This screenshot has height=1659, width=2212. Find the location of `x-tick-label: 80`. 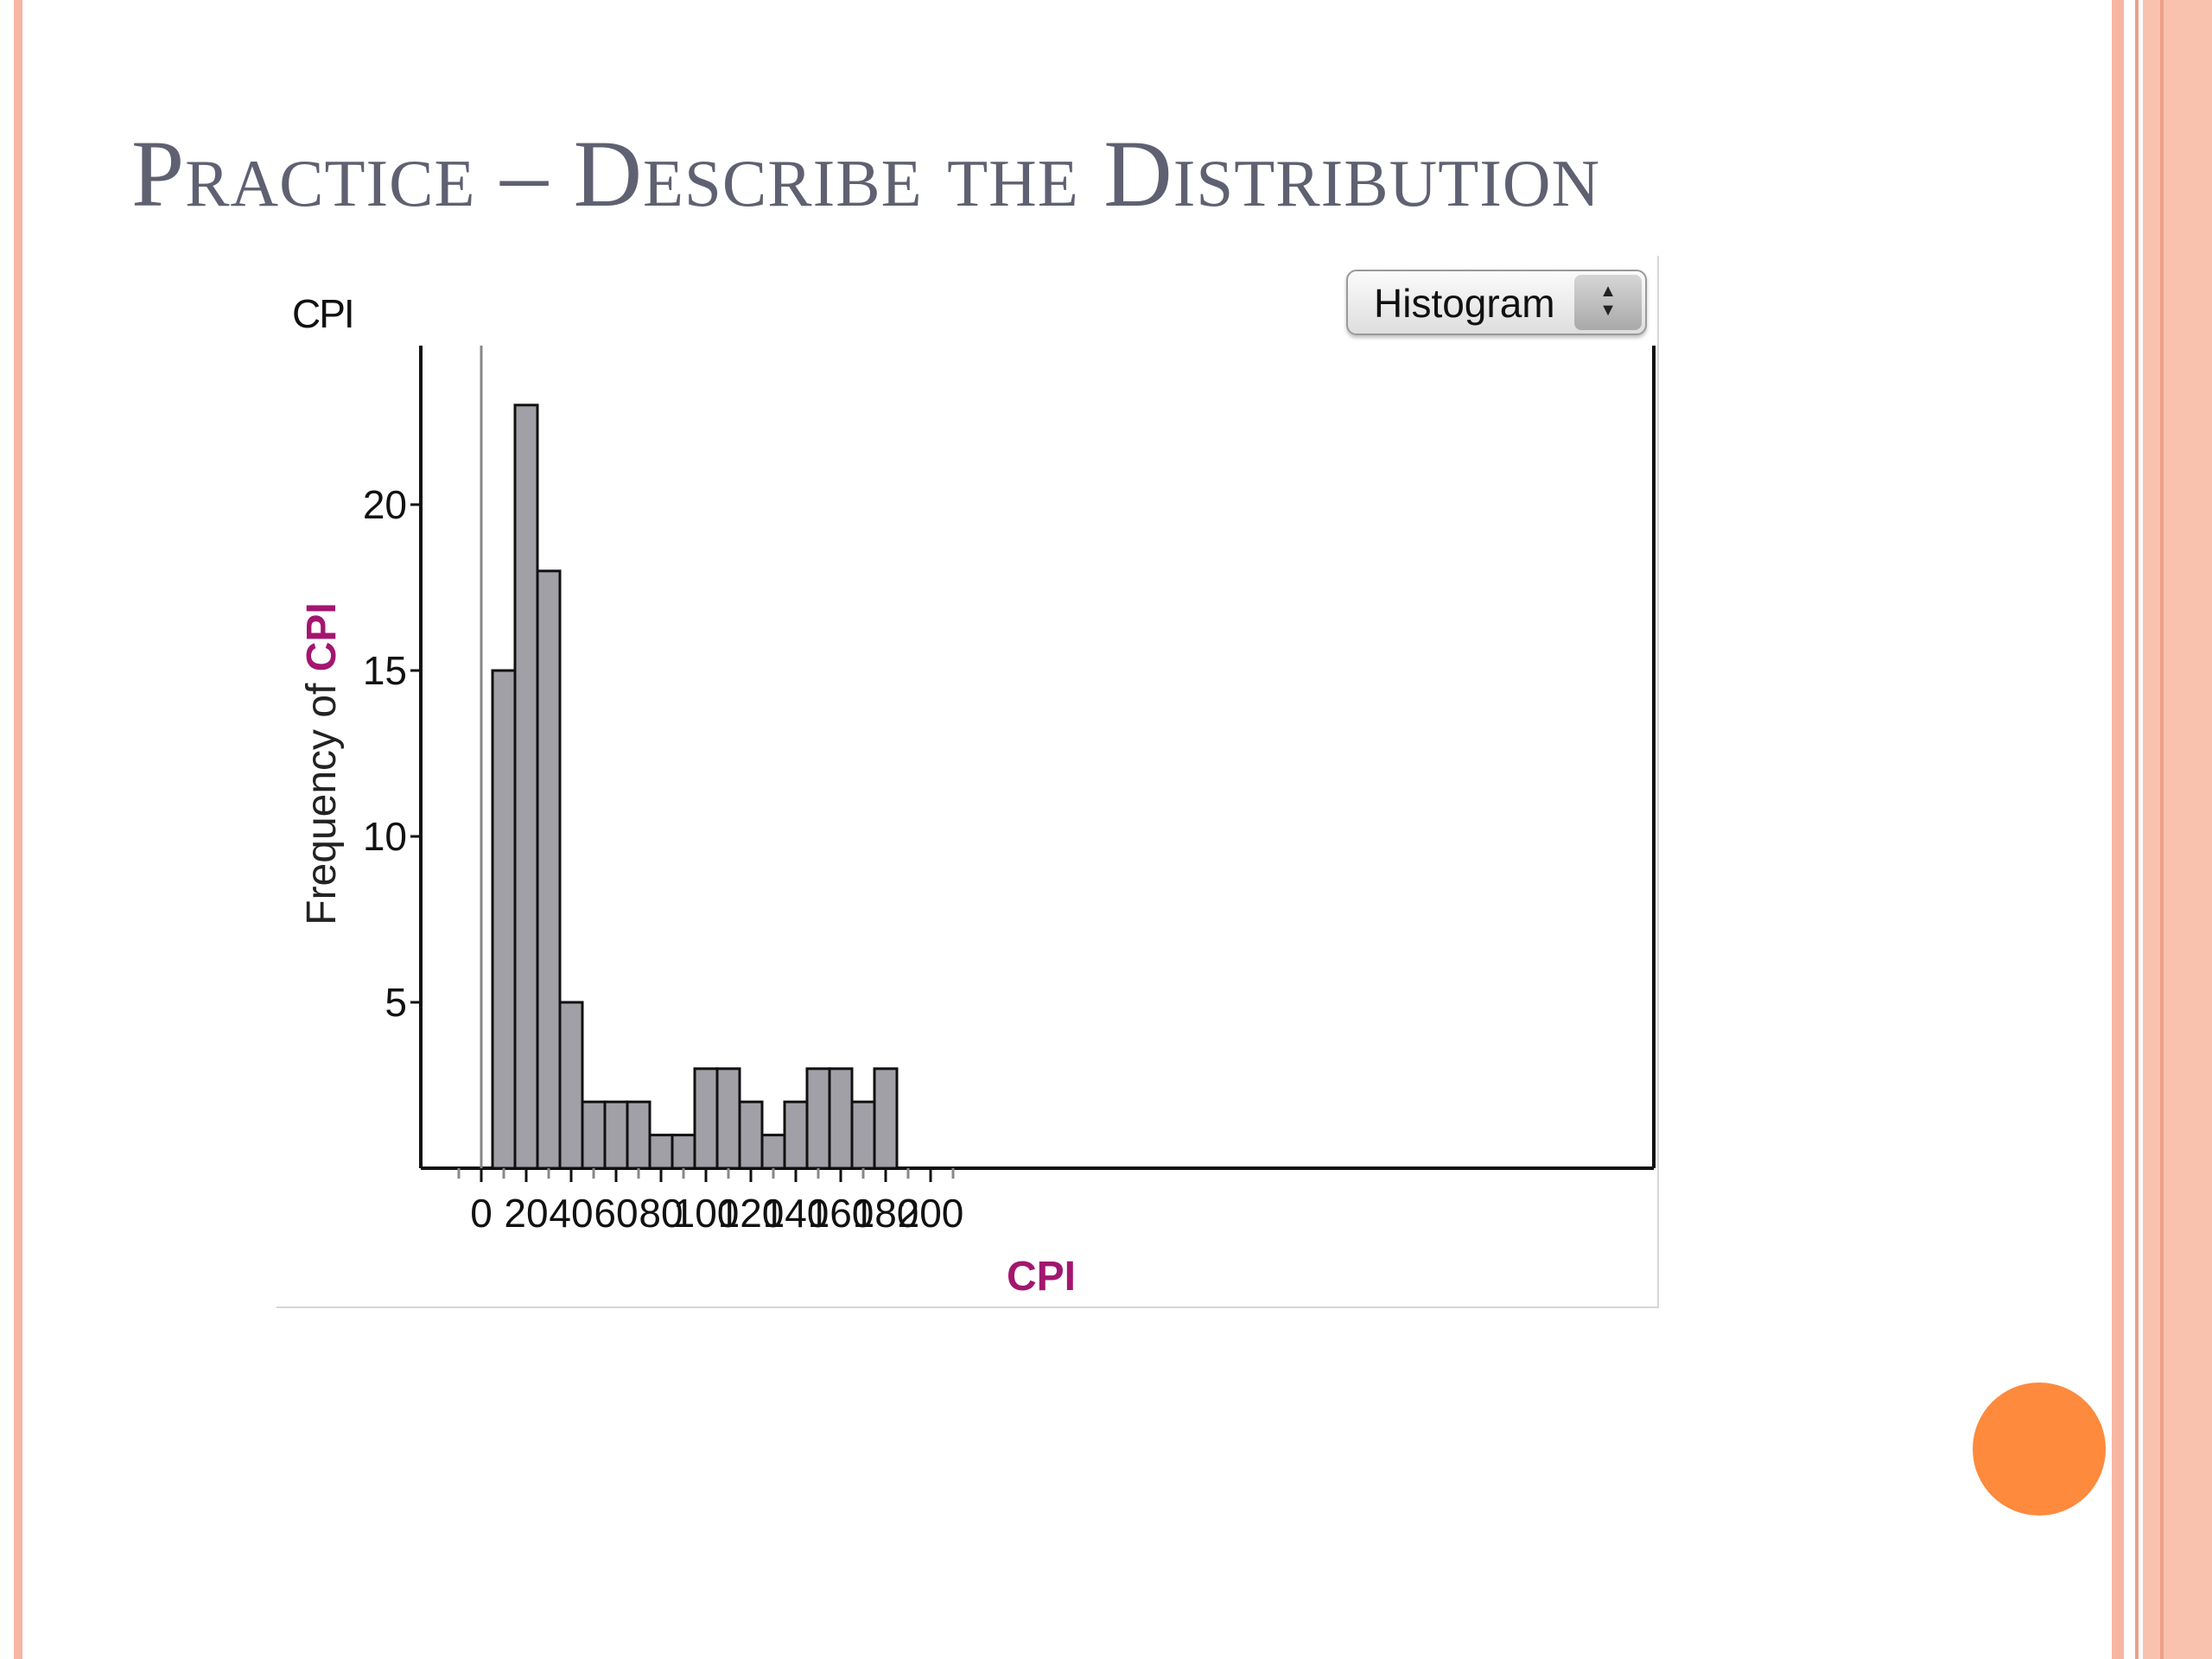

x-tick-label: 80 is located at coordinates (661, 1213).